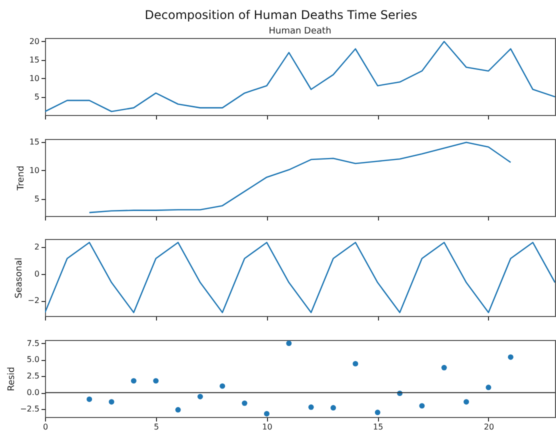  I want to click on y-tick-label: 5.0, so click(33, 359).